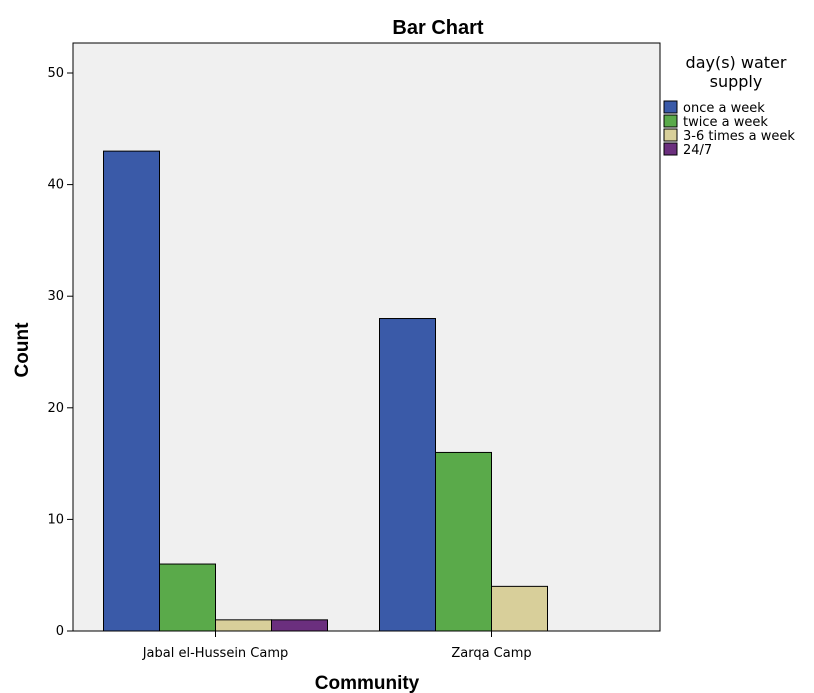 The image size is (814, 693). What do you see at coordinates (55, 408) in the screenshot?
I see `y-tick-label: 20` at bounding box center [55, 408].